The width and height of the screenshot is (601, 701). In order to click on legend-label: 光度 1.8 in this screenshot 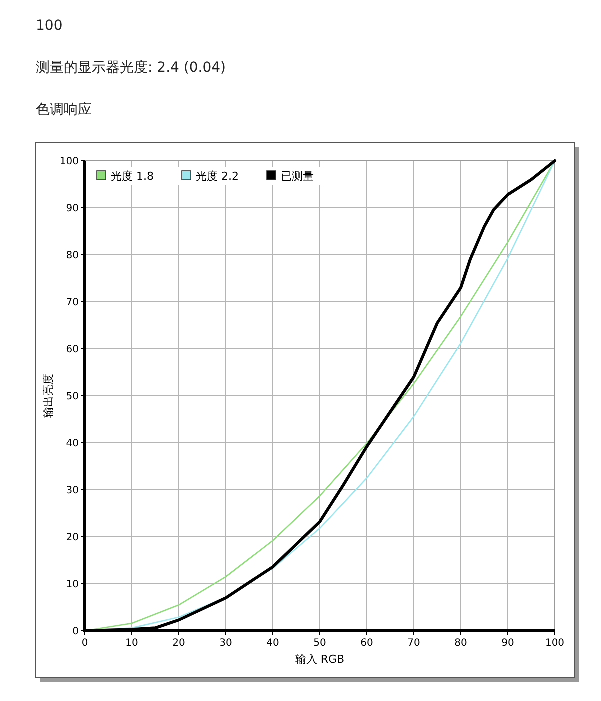, I will do `click(132, 176)`.